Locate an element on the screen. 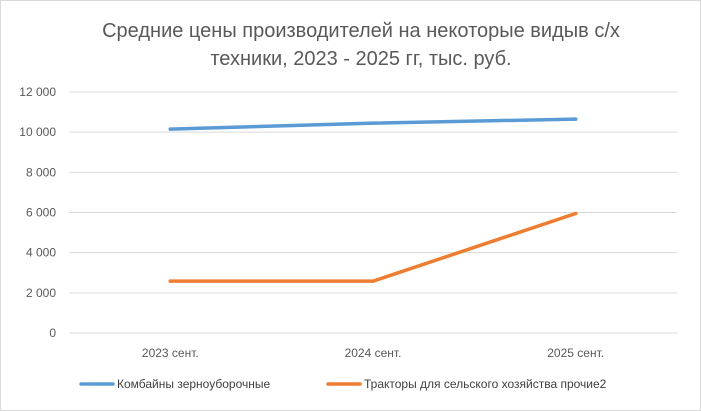 The height and width of the screenshot is (411, 701). y-tick-label: 12 000 is located at coordinates (37, 92).